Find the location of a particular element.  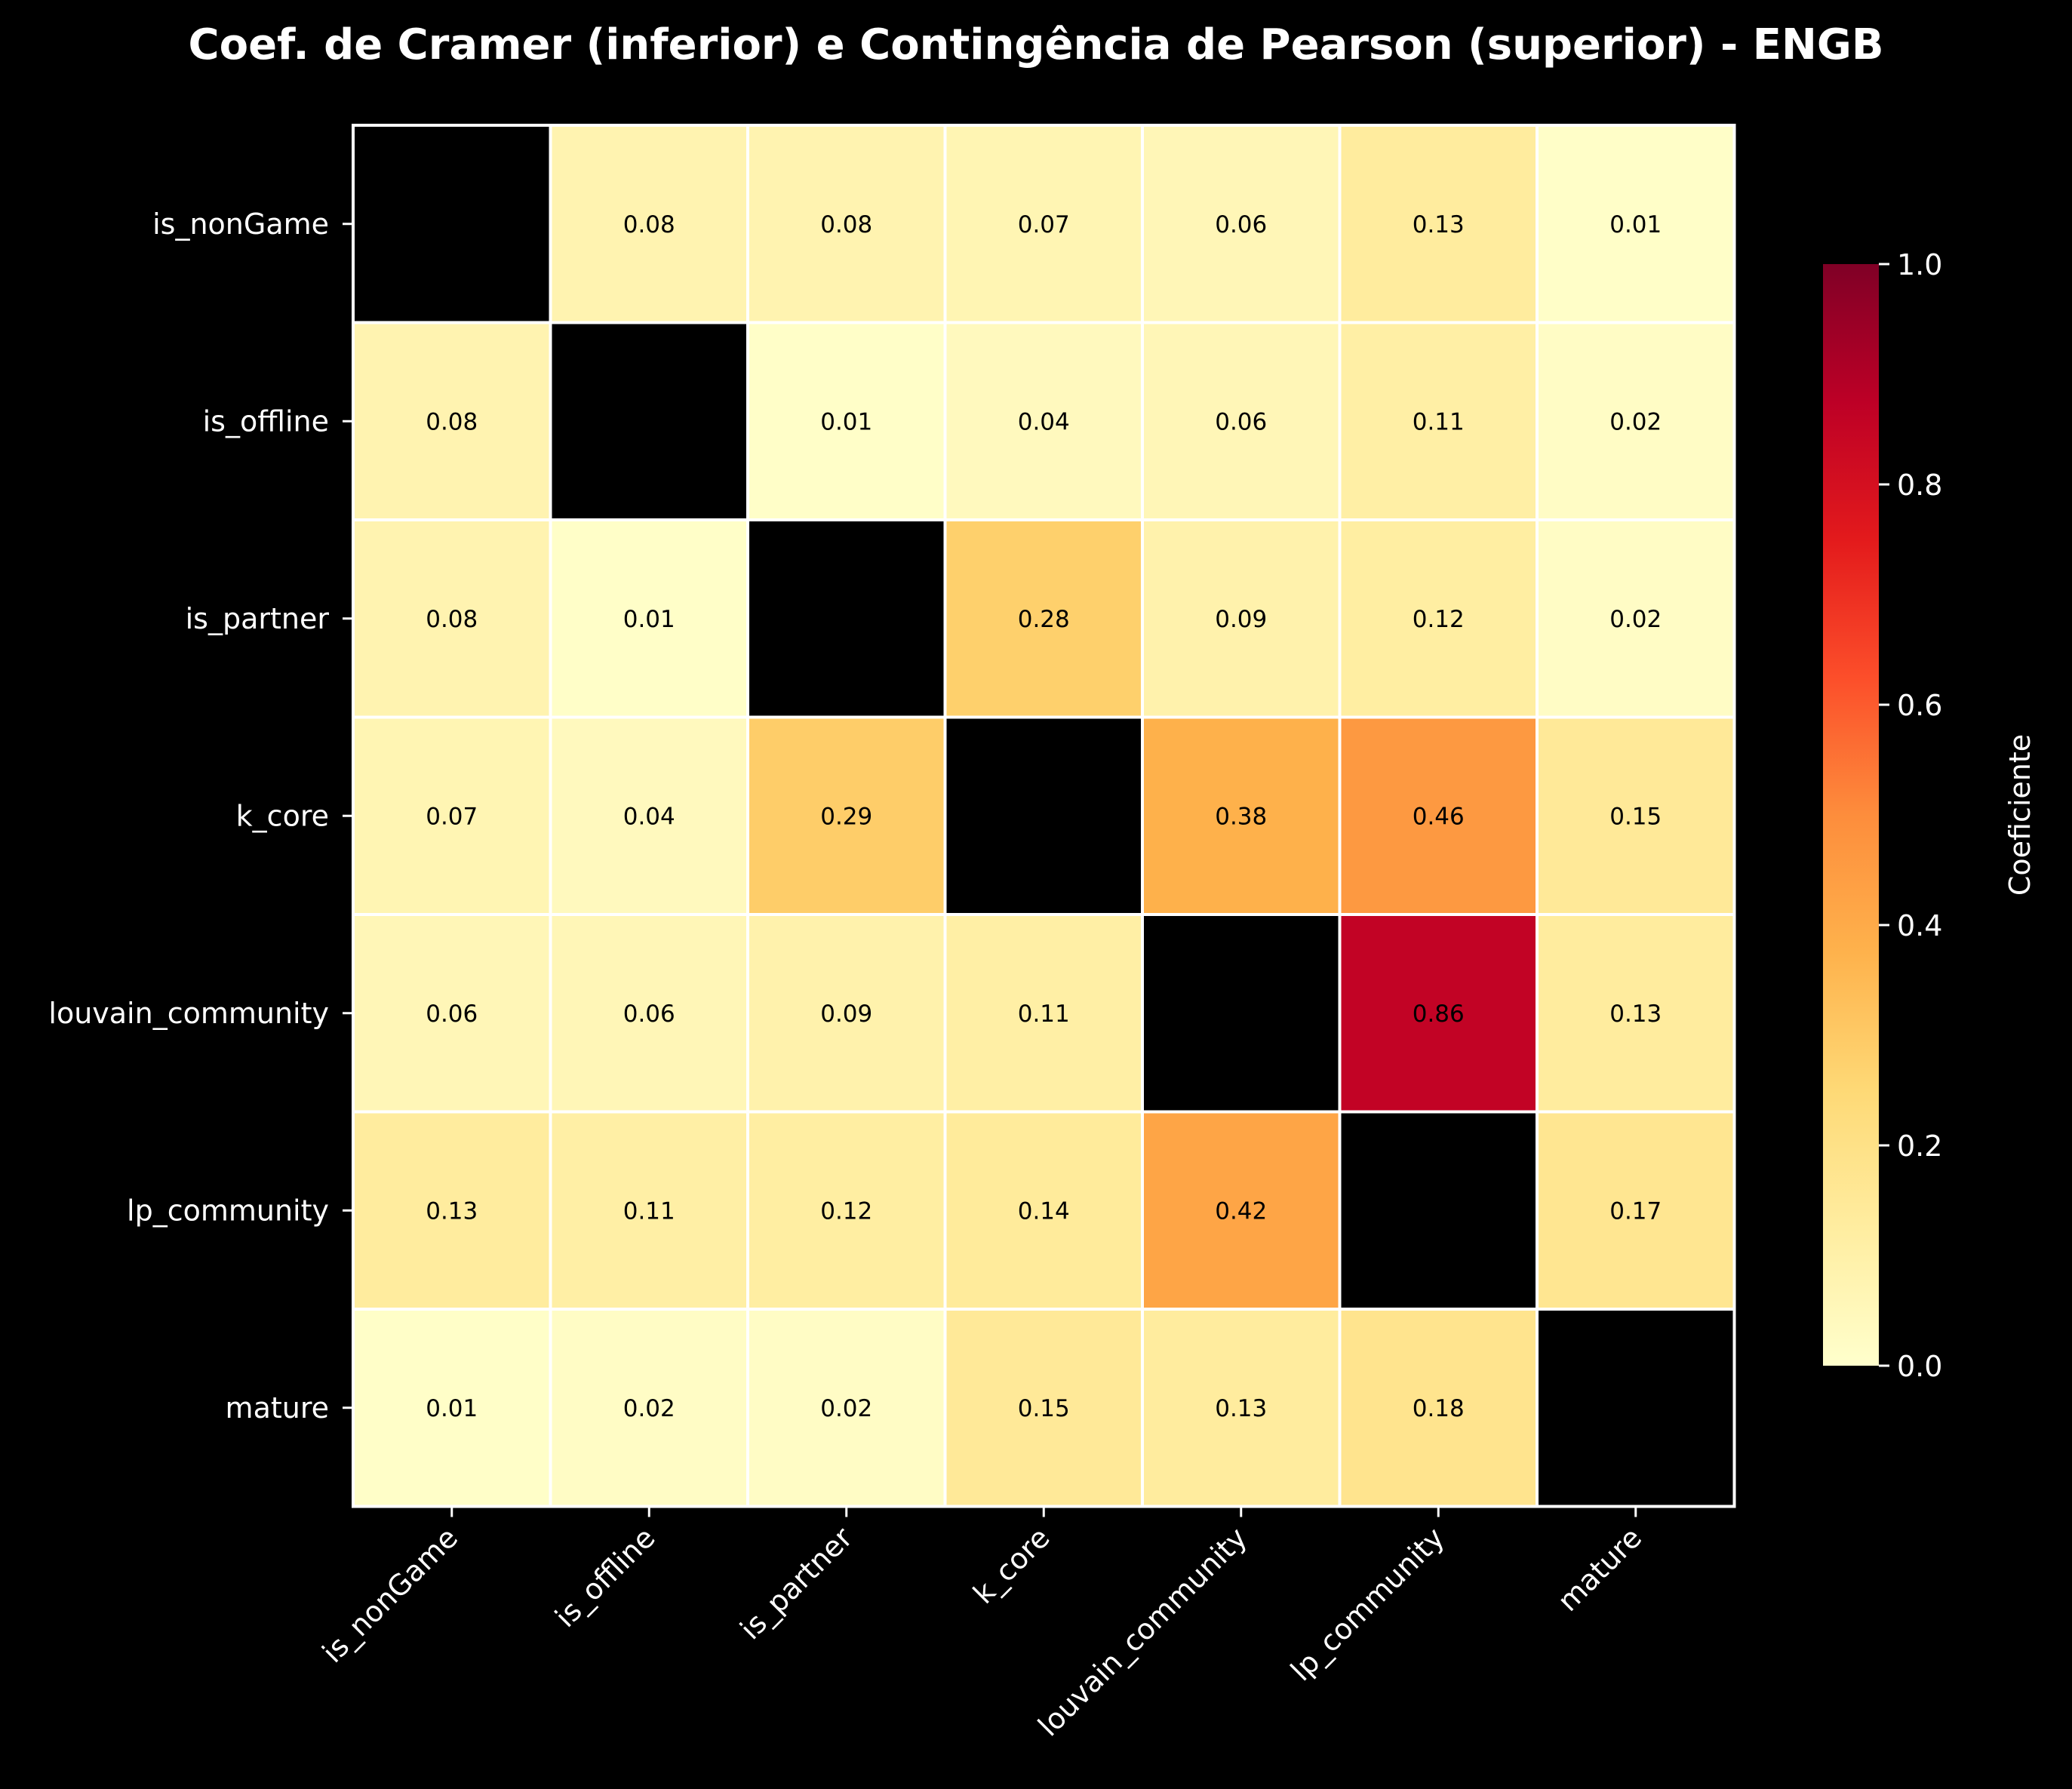

cell-value-label: 0.42 is located at coordinates (1241, 1211).